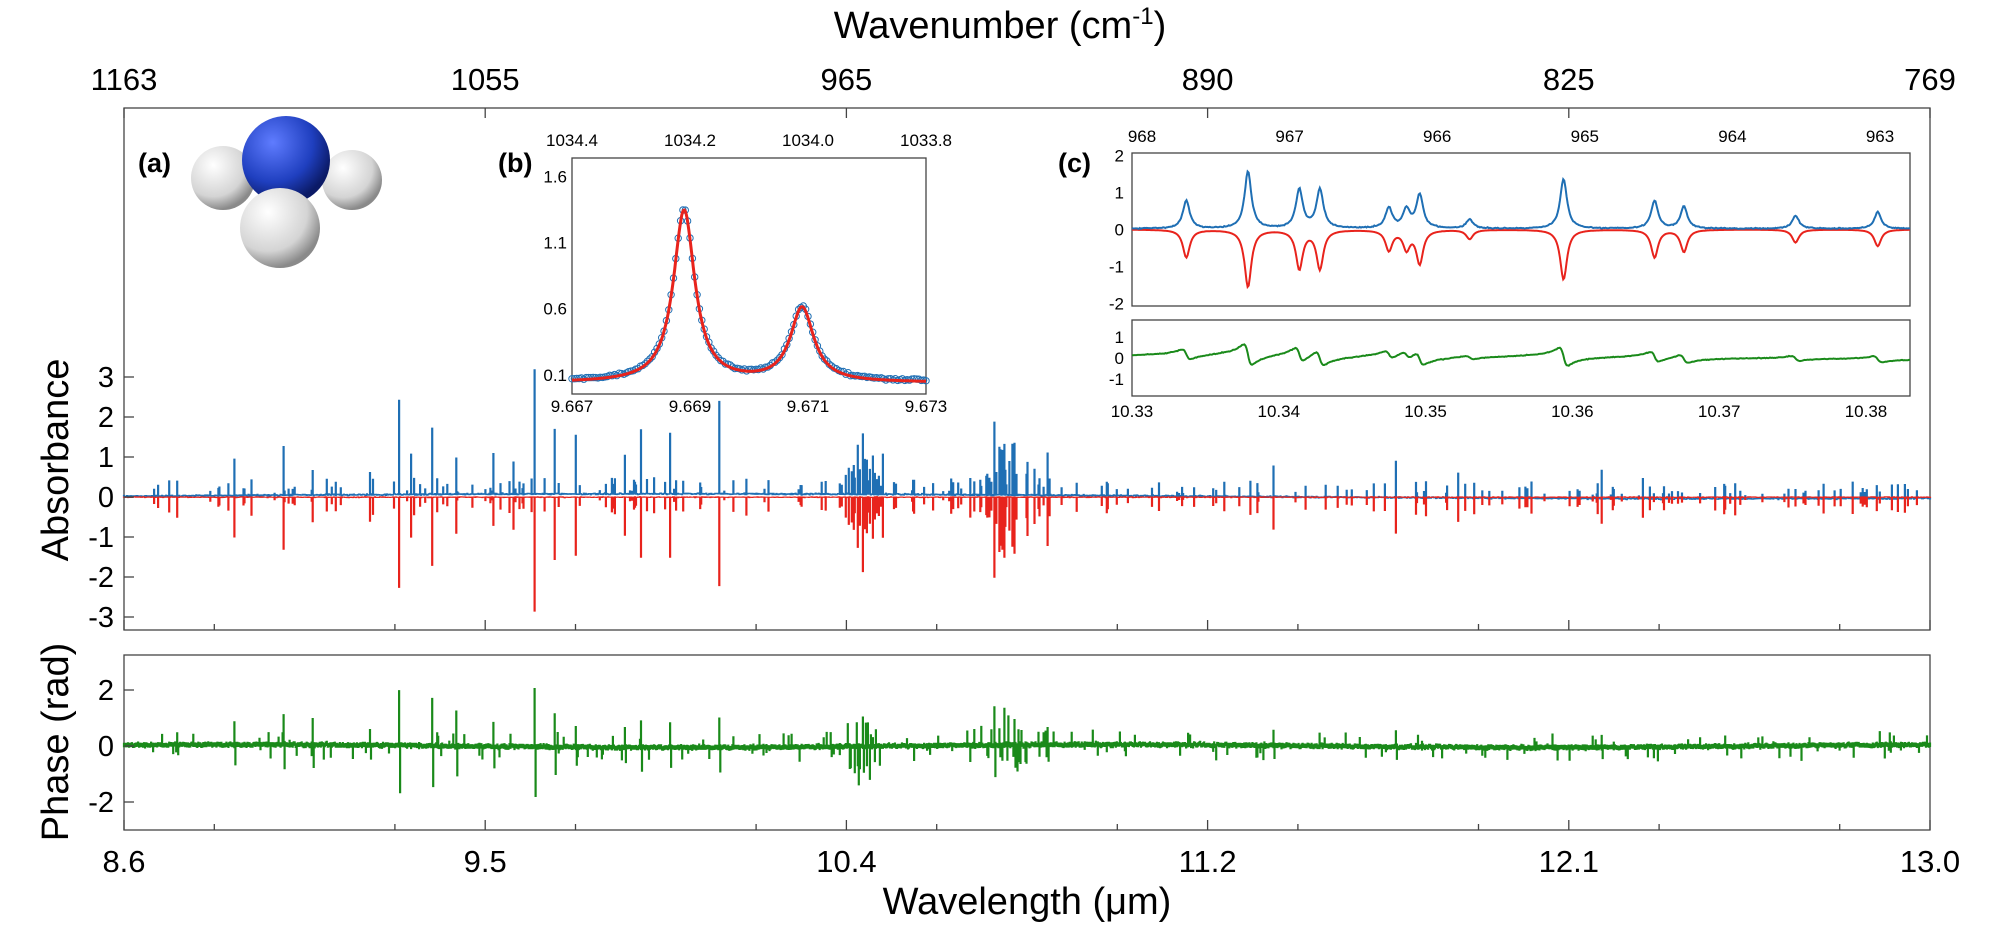 The width and height of the screenshot is (2000, 938). What do you see at coordinates (106, 747) in the screenshot?
I see `phase-y-tick-label: 0` at bounding box center [106, 747].